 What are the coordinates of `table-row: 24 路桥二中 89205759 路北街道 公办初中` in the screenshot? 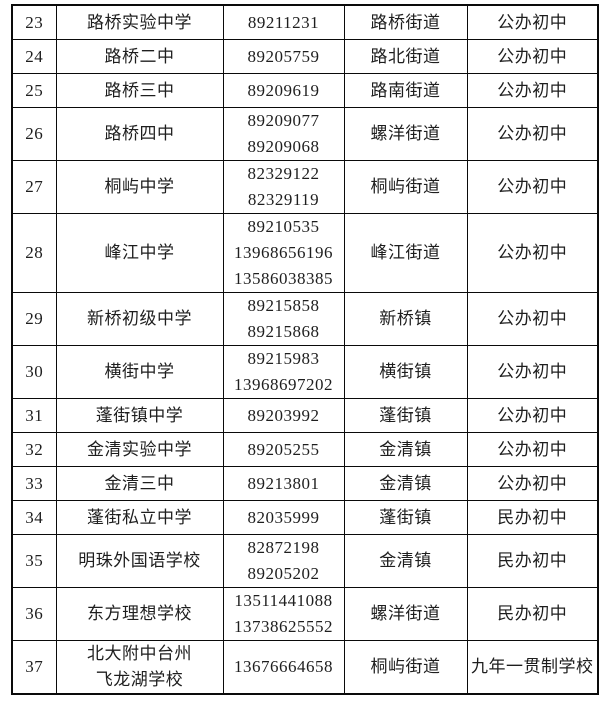 It's located at (305, 56).